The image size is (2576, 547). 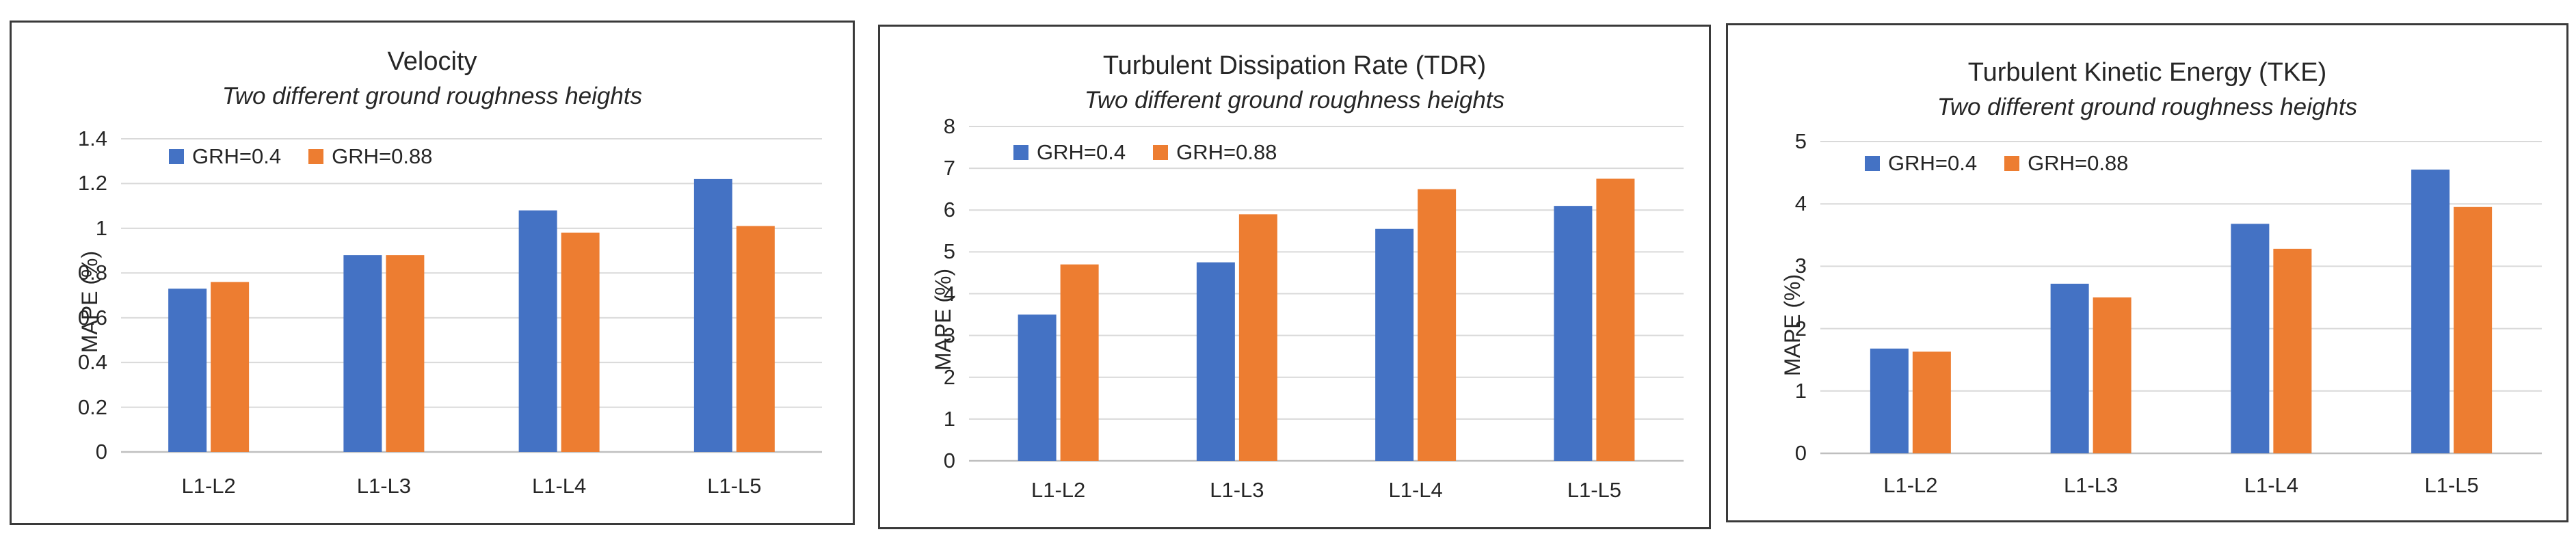 What do you see at coordinates (92, 407) in the screenshot?
I see `y-tick-label: 0.2` at bounding box center [92, 407].